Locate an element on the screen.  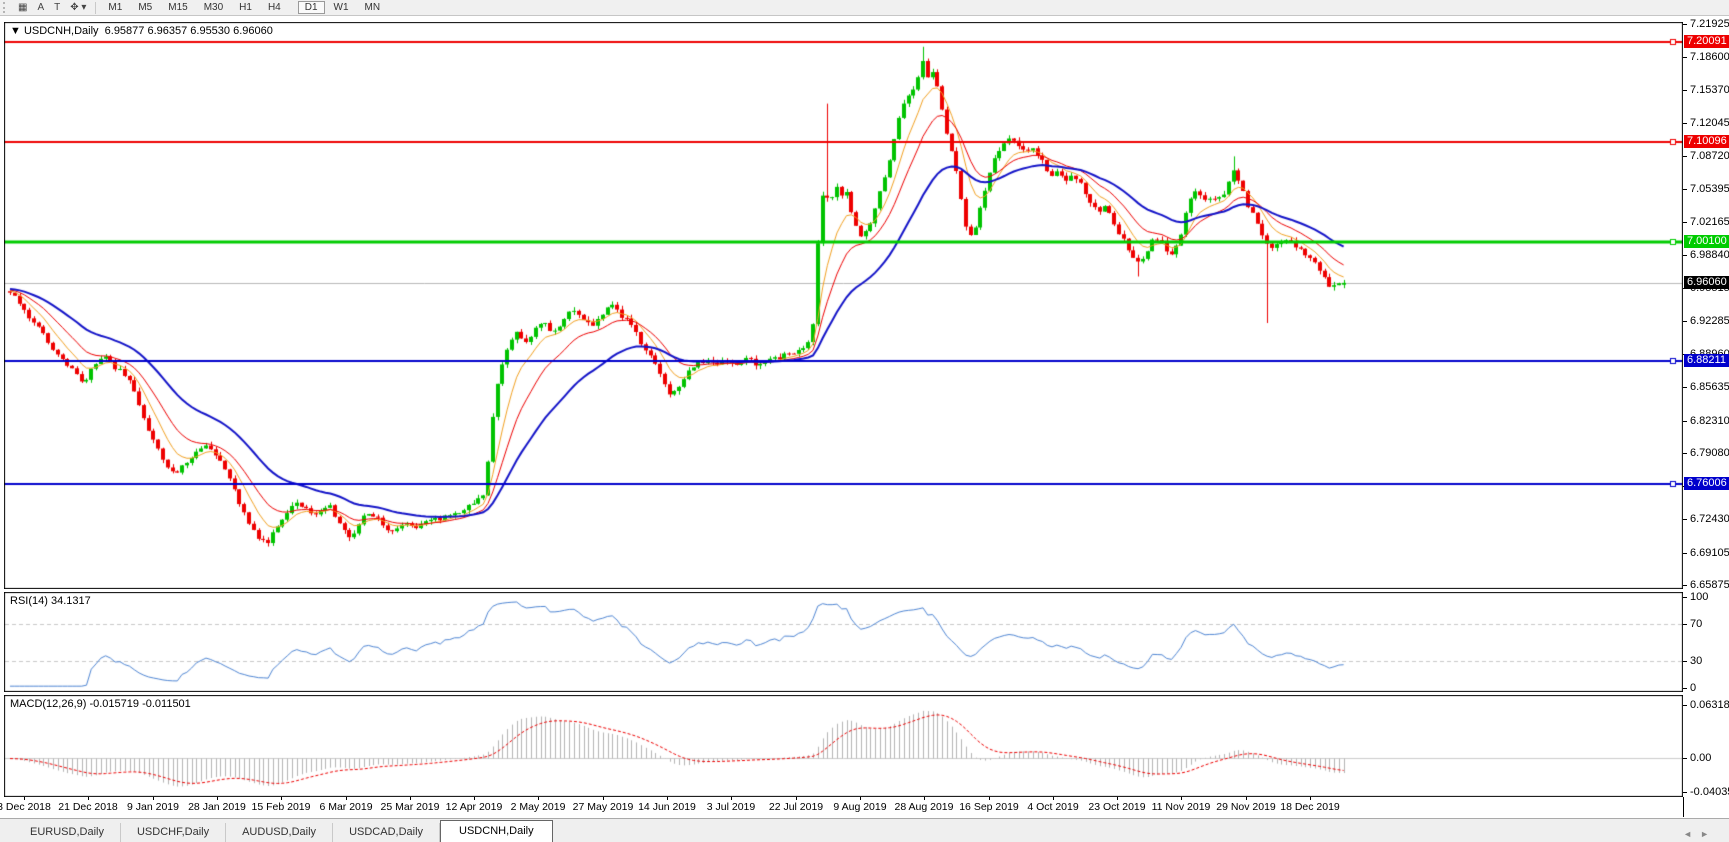
timeframe-button-d1: D1 is located at coordinates (311, 7).